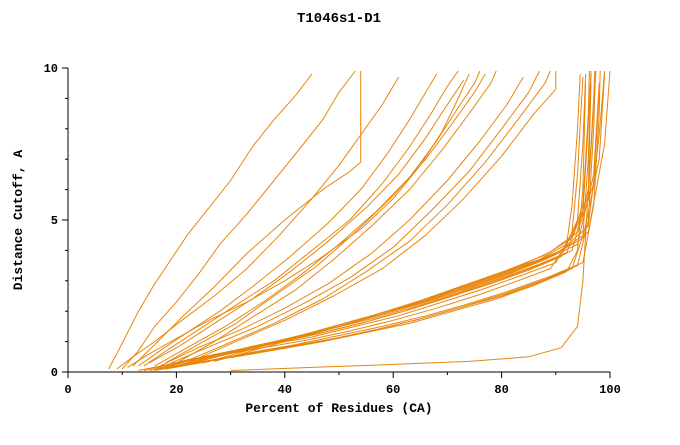  I want to click on y-axis-label: Distance Cutoff, A, so click(18, 220).